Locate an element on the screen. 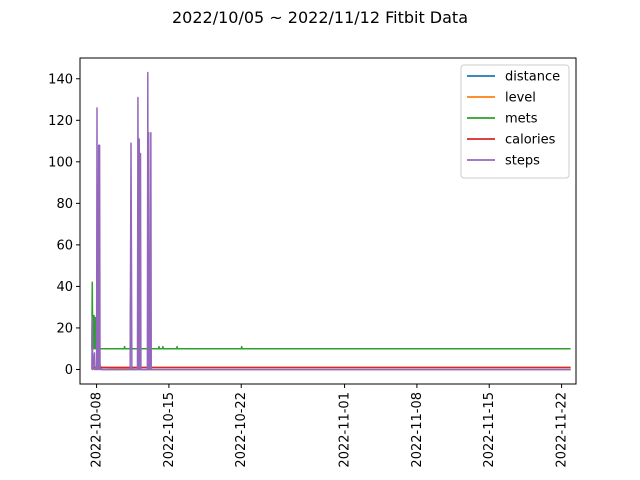 The height and width of the screenshot is (480, 640). legend-box is located at coordinates (515, 121).